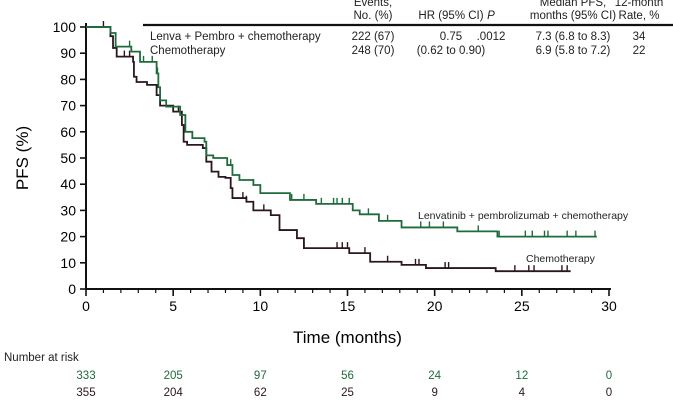 The height and width of the screenshot is (411, 673). Describe the element at coordinates (22, 158) in the screenshot. I see `y-axis-label: PFS (%)` at that location.